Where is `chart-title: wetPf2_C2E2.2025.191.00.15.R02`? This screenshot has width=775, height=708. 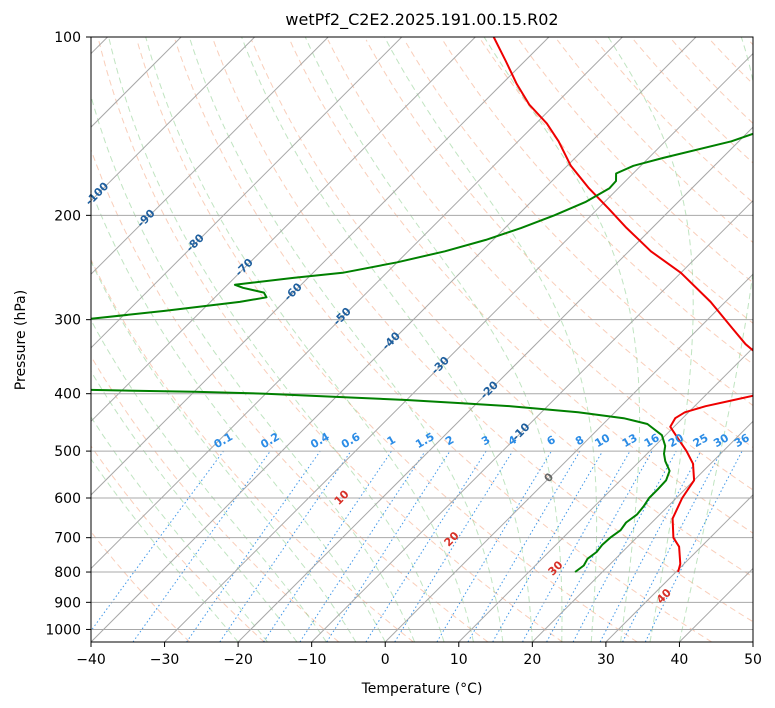
chart-title: wetPf2_C2E2.2025.191.00.15.R02 is located at coordinates (421, 20).